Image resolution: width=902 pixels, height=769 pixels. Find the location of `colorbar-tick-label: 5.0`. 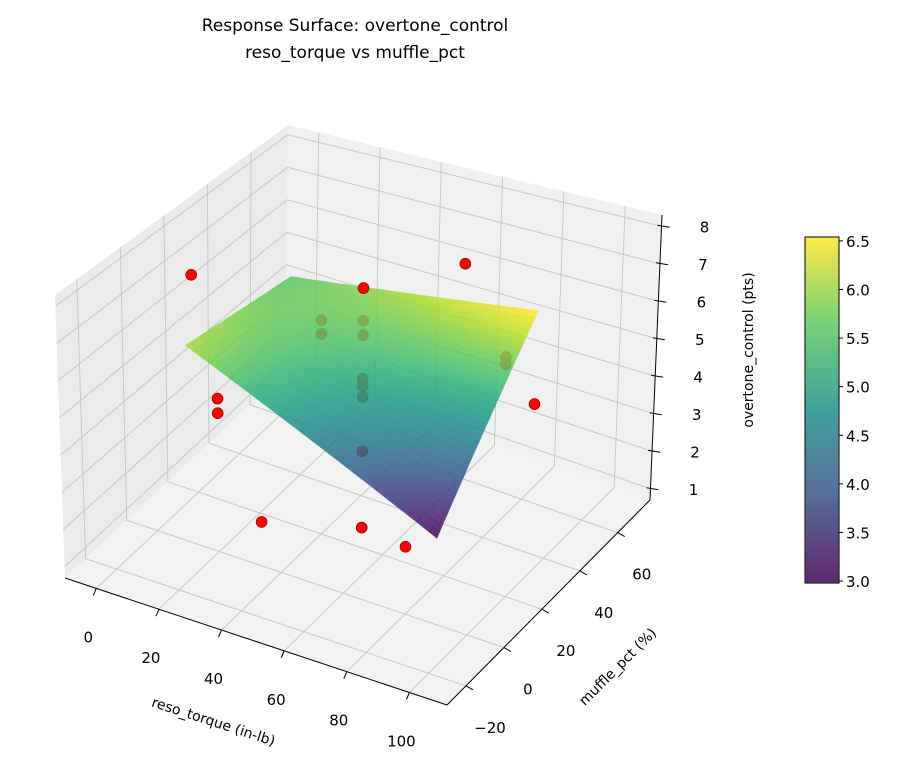

colorbar-tick-label: 5.0 is located at coordinates (858, 388).